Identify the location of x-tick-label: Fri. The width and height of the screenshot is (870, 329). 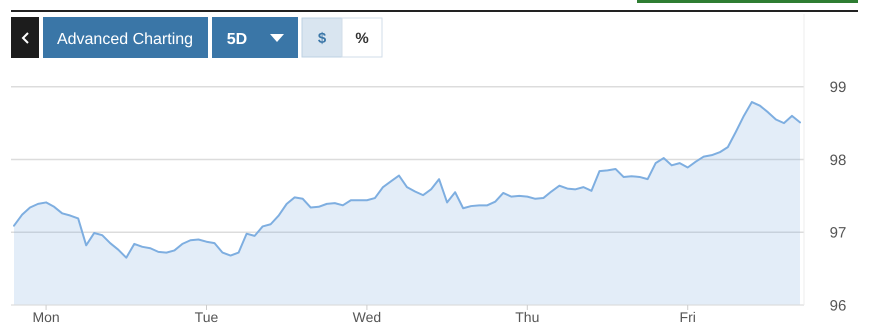
(688, 317).